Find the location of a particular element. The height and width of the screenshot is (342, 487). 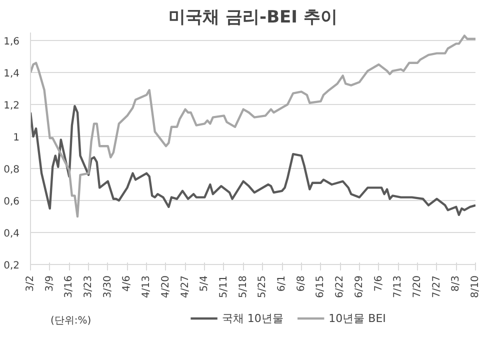

y-tick-label: 1 is located at coordinates (16, 138).